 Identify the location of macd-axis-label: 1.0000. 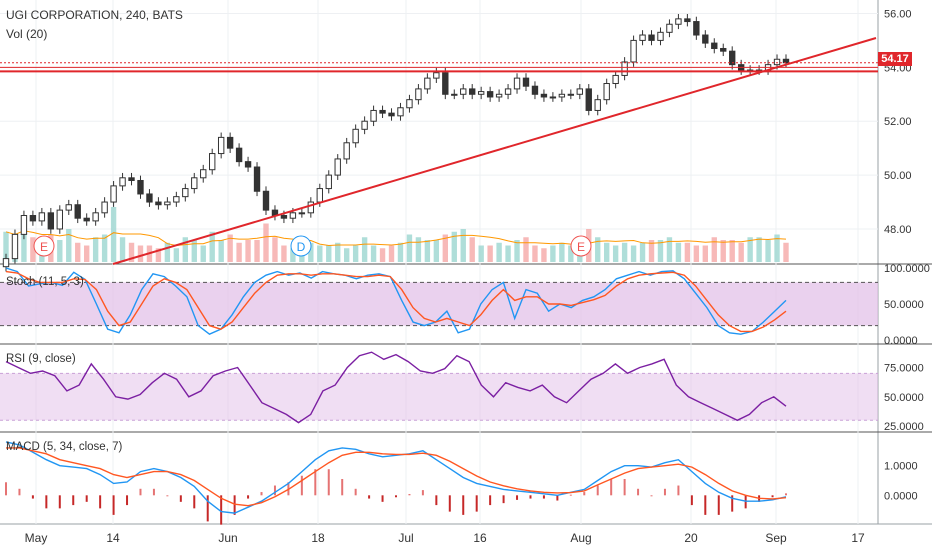
(901, 467).